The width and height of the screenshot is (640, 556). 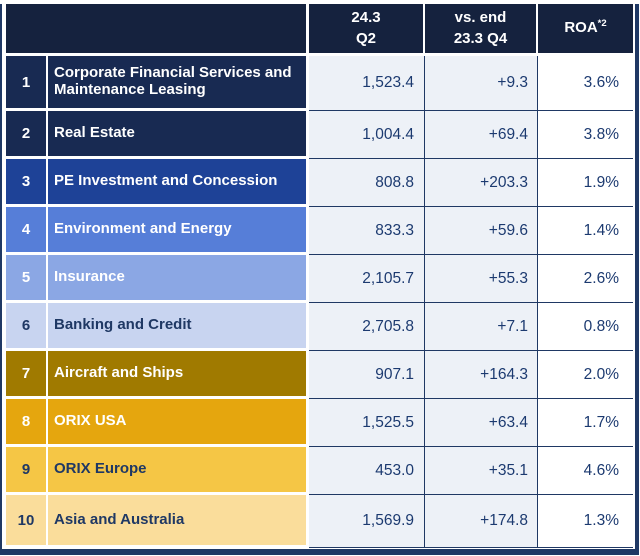 I want to click on table-row: 8 ORIX USA 1,525.5 +63.4 1.7%, so click(x=319, y=423).